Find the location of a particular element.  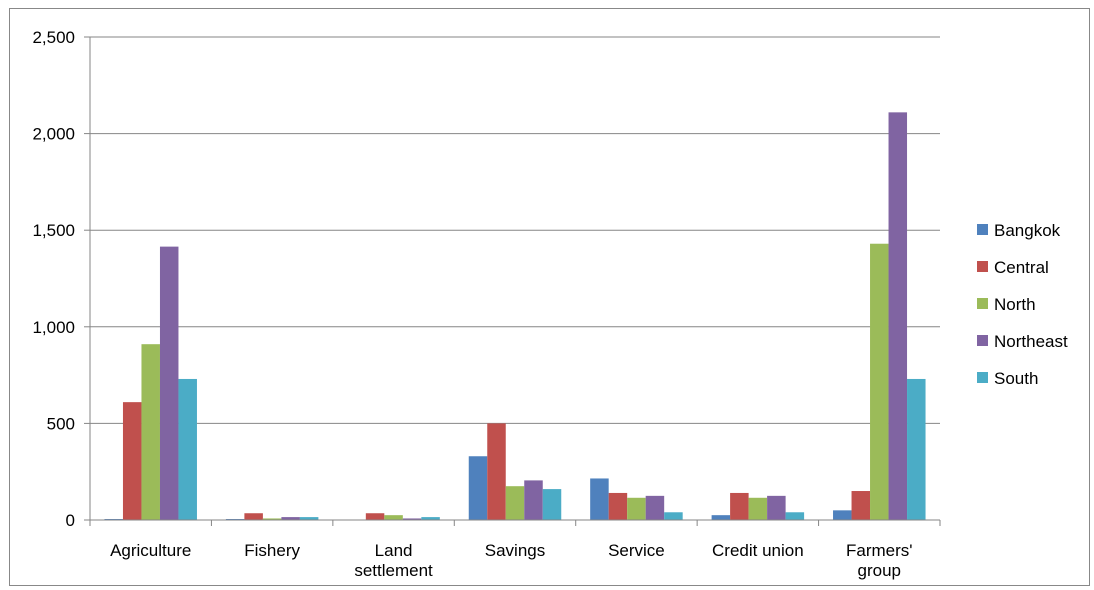

x-category-label: Savings is located at coordinates (515, 550).